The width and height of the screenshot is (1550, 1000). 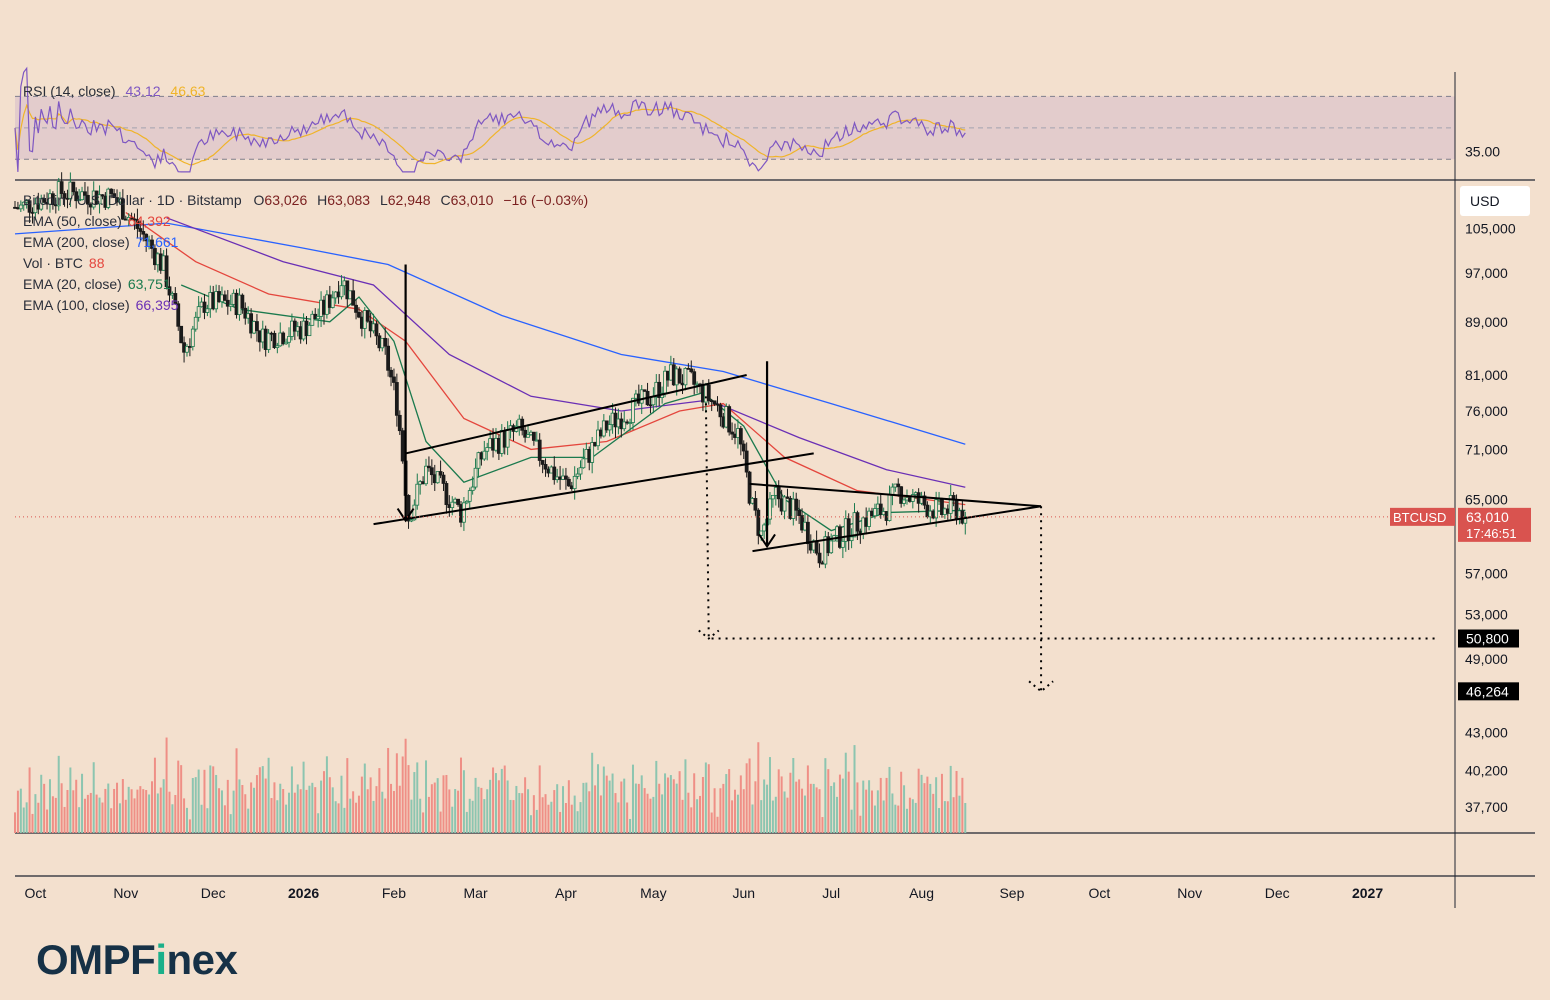 I want to click on target-1-arrowhead, so click(x=709, y=634).